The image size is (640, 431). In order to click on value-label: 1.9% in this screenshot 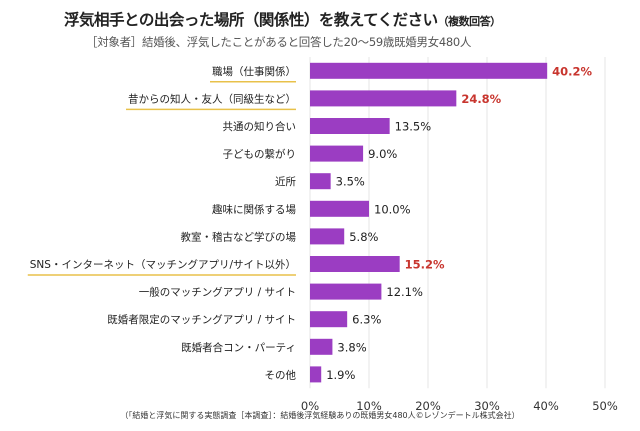, I will do `click(340, 375)`.